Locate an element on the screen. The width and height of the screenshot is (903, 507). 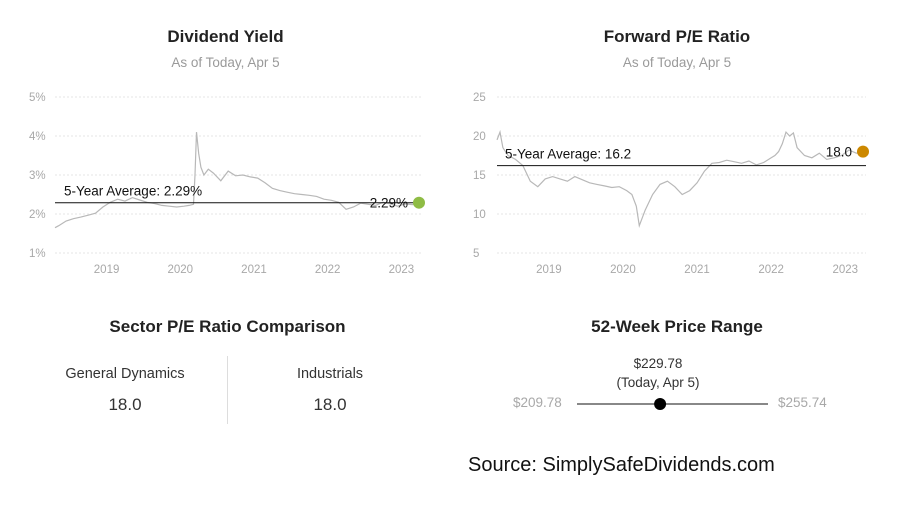
source-credit: Source: SimplySafeDividends.com is located at coordinates (621, 465).